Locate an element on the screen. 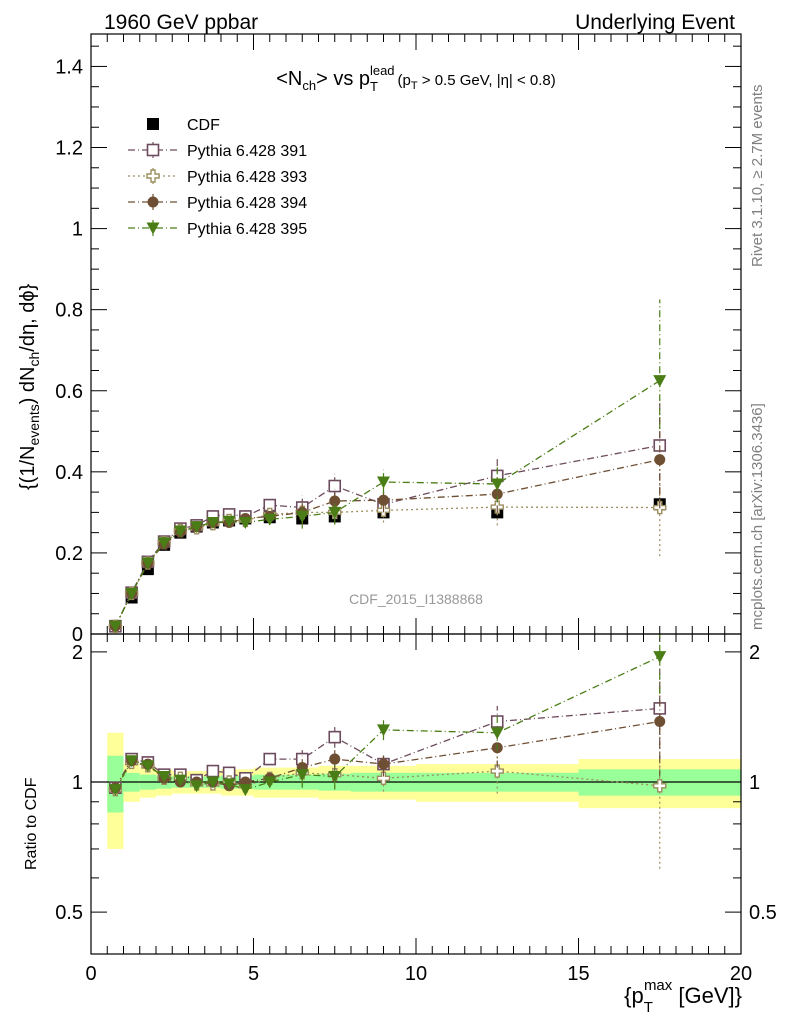 This screenshot has width=786, height=1024. header-right: Underlying Event is located at coordinates (655, 22).